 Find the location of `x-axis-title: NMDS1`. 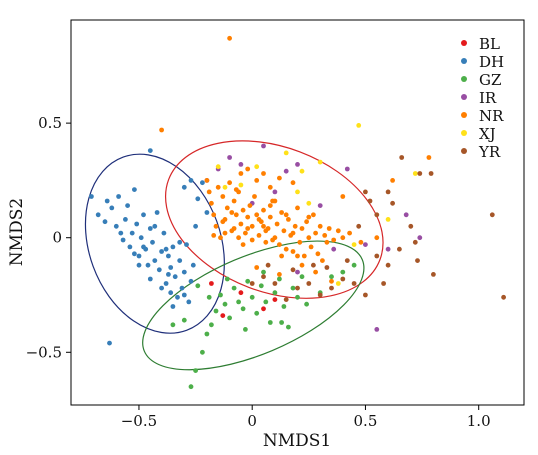

x-axis-title: NMDS1 is located at coordinates (297, 441).